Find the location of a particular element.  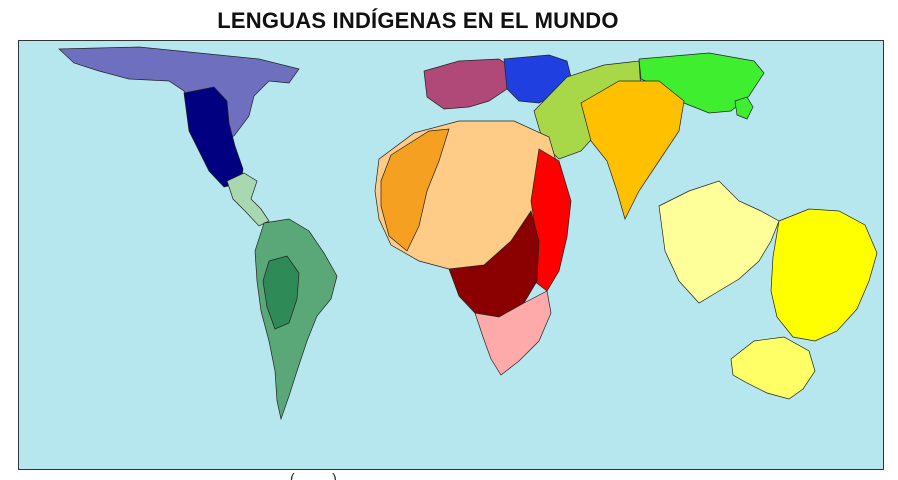

region-south-america-dark is located at coordinates (281, 292).